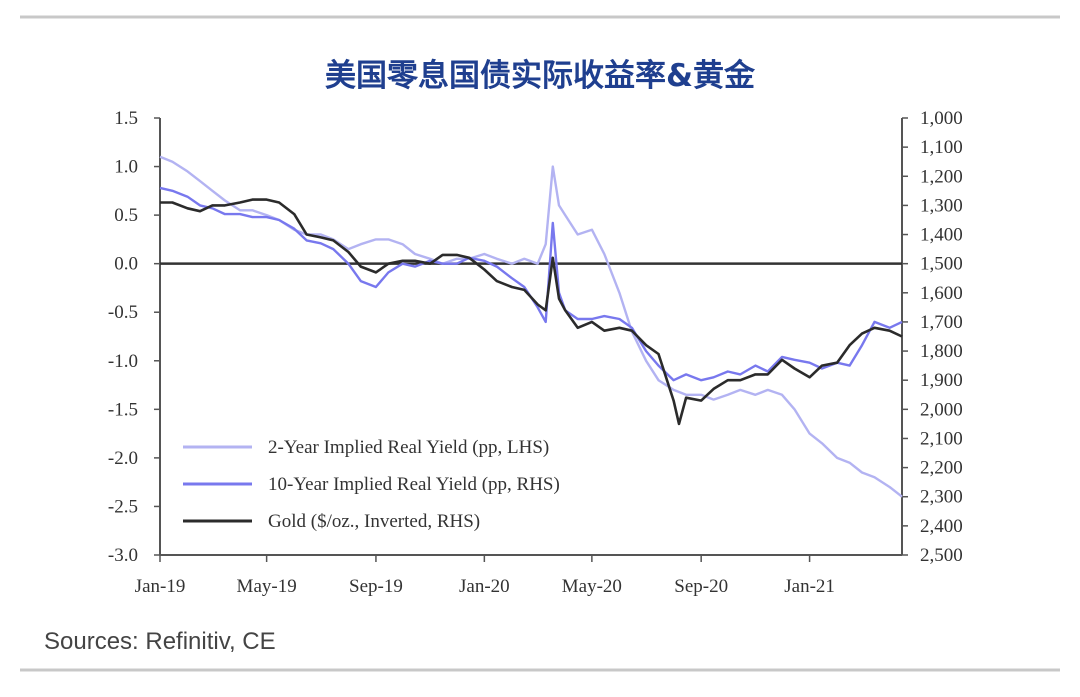  What do you see at coordinates (126, 264) in the screenshot?
I see `left-tick-label: 0.0` at bounding box center [126, 264].